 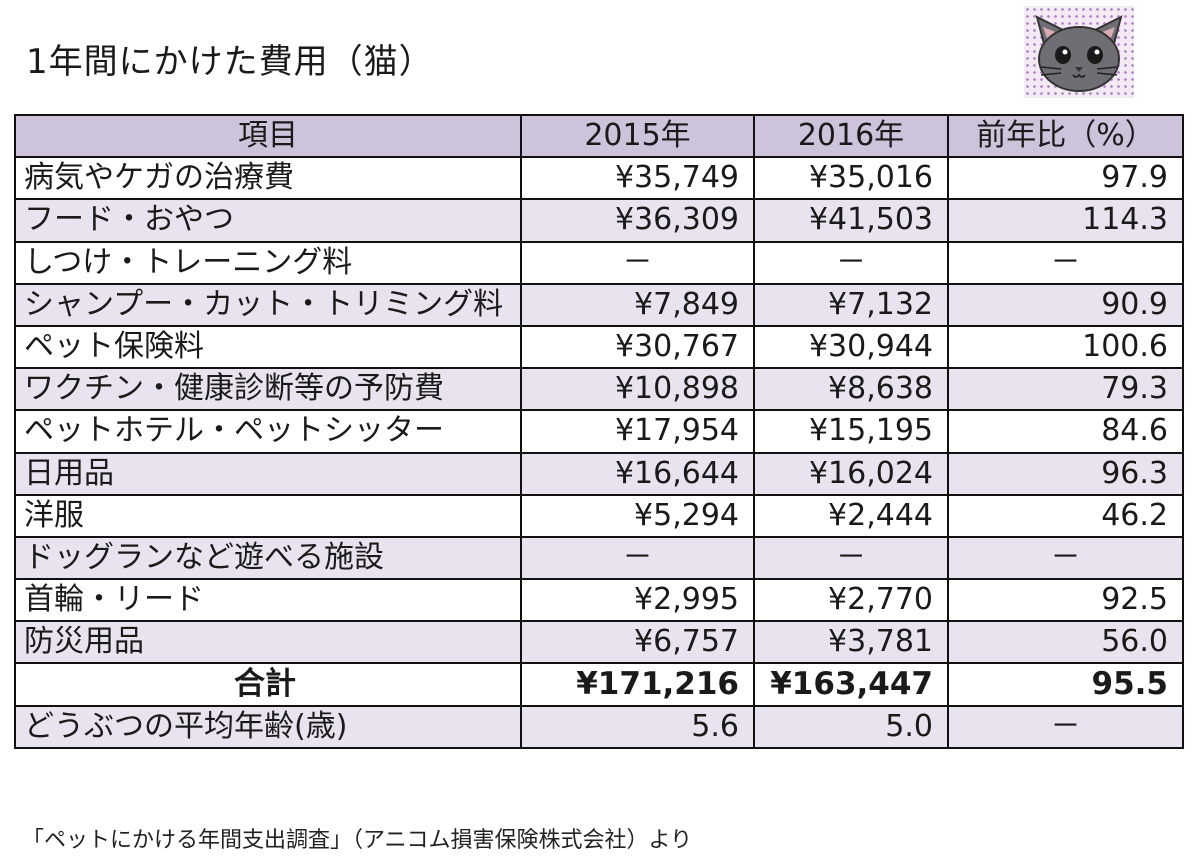 I want to click on table-row: 病気やケガの治療費 ¥35,749 ¥35,016 97.9, so click(x=599, y=178).